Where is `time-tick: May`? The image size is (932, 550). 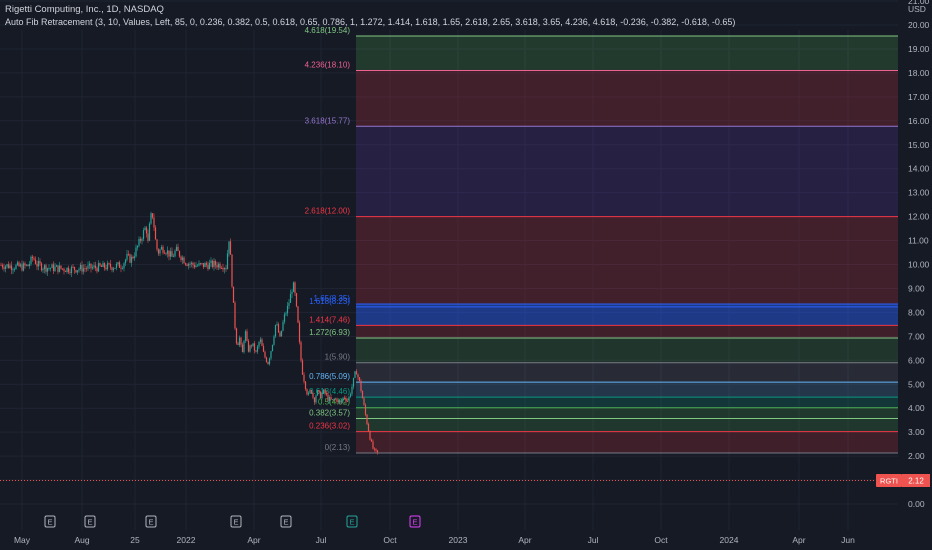 time-tick: May is located at coordinates (22, 540).